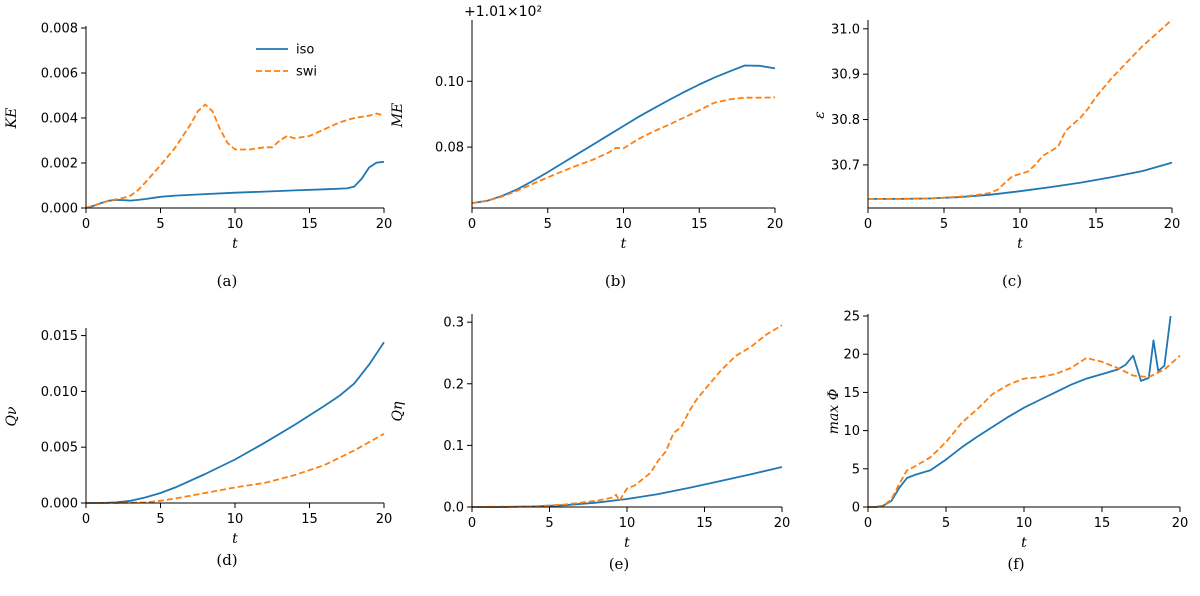 The image size is (1200, 596). What do you see at coordinates (453, 508) in the screenshot?
I see `y-tick-label: 0.0` at bounding box center [453, 508].